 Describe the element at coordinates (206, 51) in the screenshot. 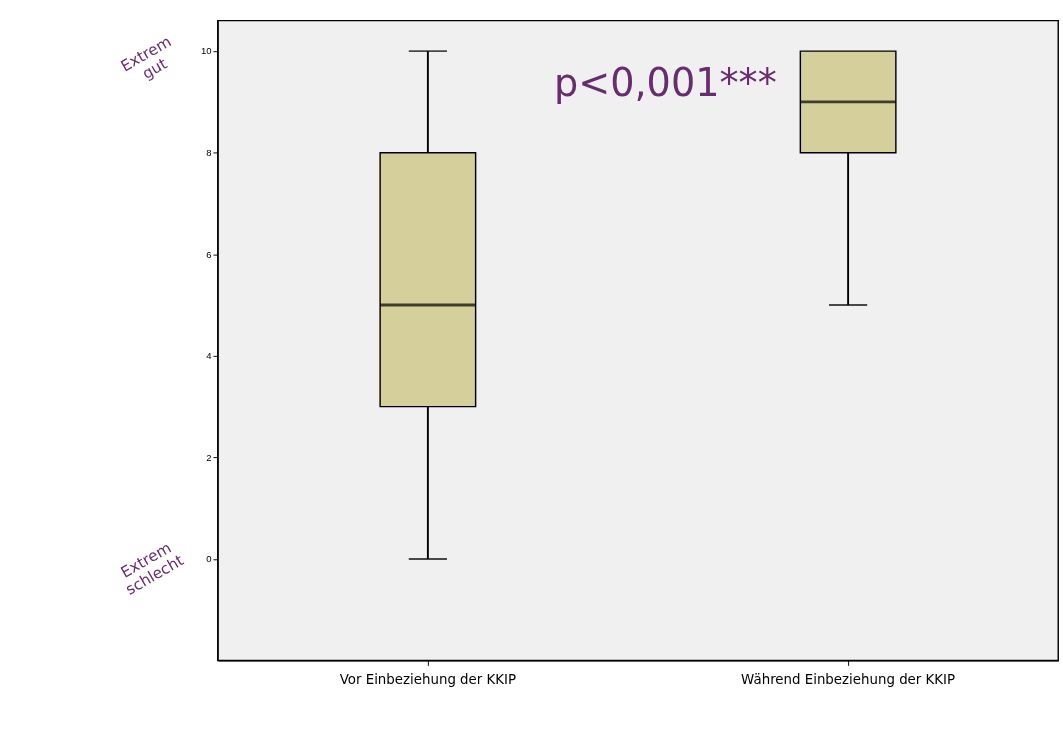

I see `y-tick-label: 10` at that location.